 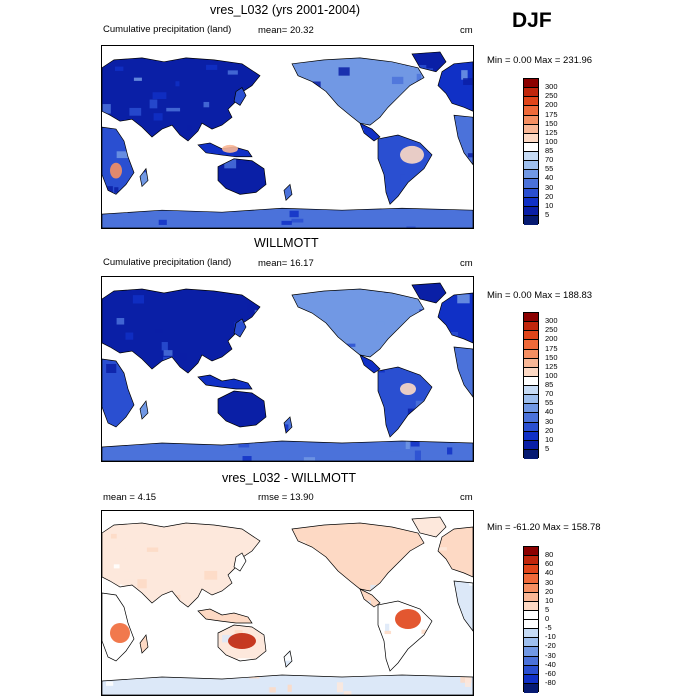 I want to click on panel-3-colorbar: 80 60 40 30 20 10 5 0 -5 -10 -20 -30 -40 -60 -80, so click(x=539, y=619).